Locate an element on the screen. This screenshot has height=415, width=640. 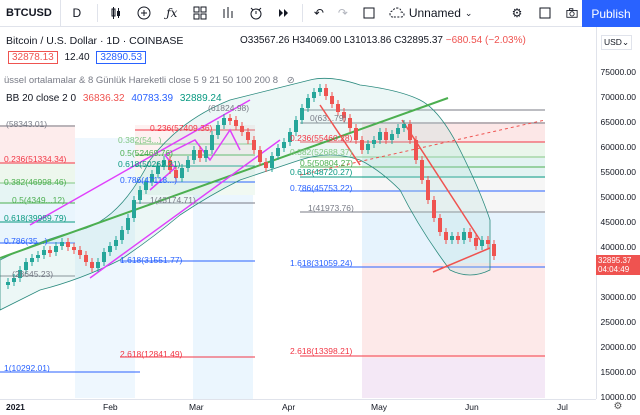
price-tick-label: 45000.00 is located at coordinates (618, 222).